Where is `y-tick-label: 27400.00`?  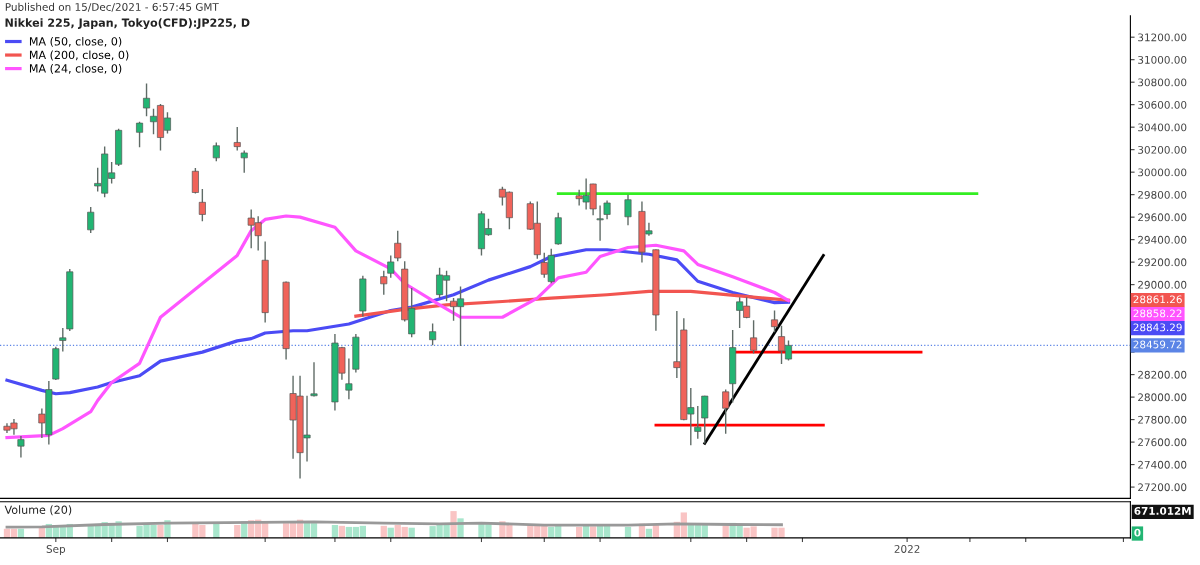
y-tick-label: 27400.00 is located at coordinates (1162, 464).